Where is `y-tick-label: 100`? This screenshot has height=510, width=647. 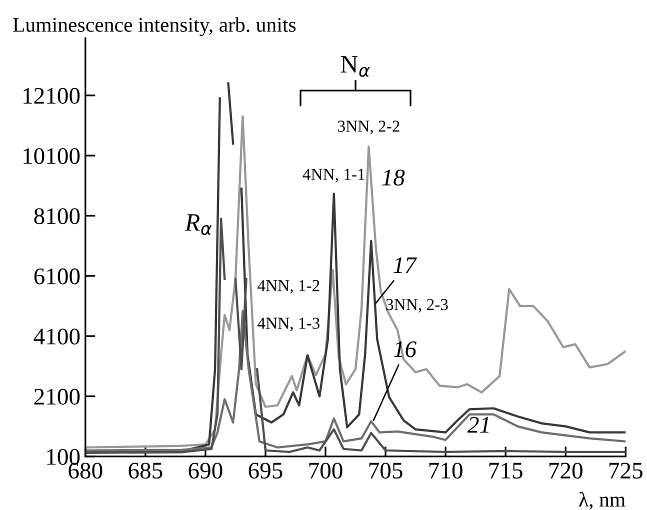
y-tick-label: 100 is located at coordinates (63, 456).